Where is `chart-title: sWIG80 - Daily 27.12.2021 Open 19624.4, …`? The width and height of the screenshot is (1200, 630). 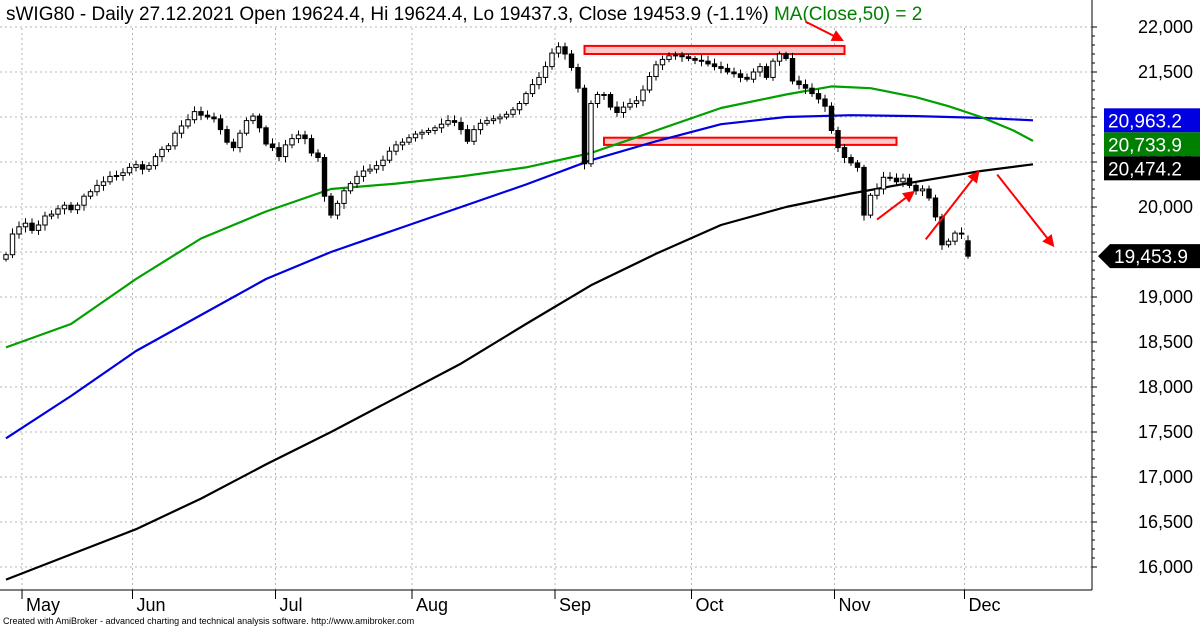 chart-title: sWIG80 - Daily 27.12.2021 Open 19624.4, … is located at coordinates (464, 14).